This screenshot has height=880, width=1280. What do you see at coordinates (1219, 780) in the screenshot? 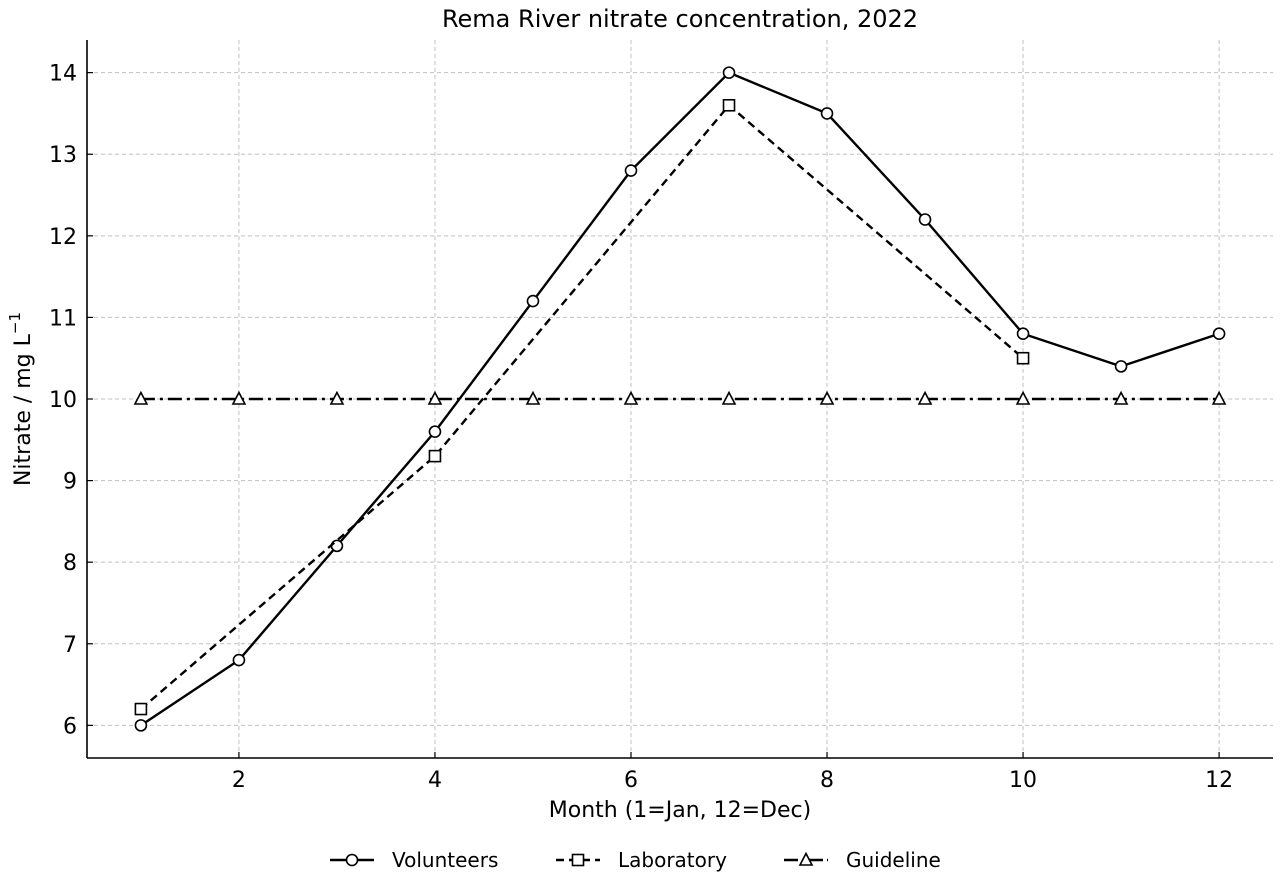
I see `x-tick-label: 12` at bounding box center [1219, 780].